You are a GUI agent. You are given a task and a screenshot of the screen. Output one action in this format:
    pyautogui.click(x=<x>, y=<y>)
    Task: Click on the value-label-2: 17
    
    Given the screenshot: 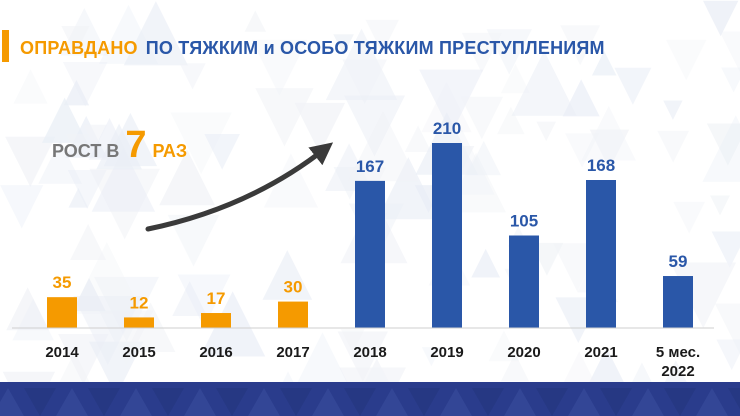 What is the action you would take?
    pyautogui.click(x=216, y=298)
    